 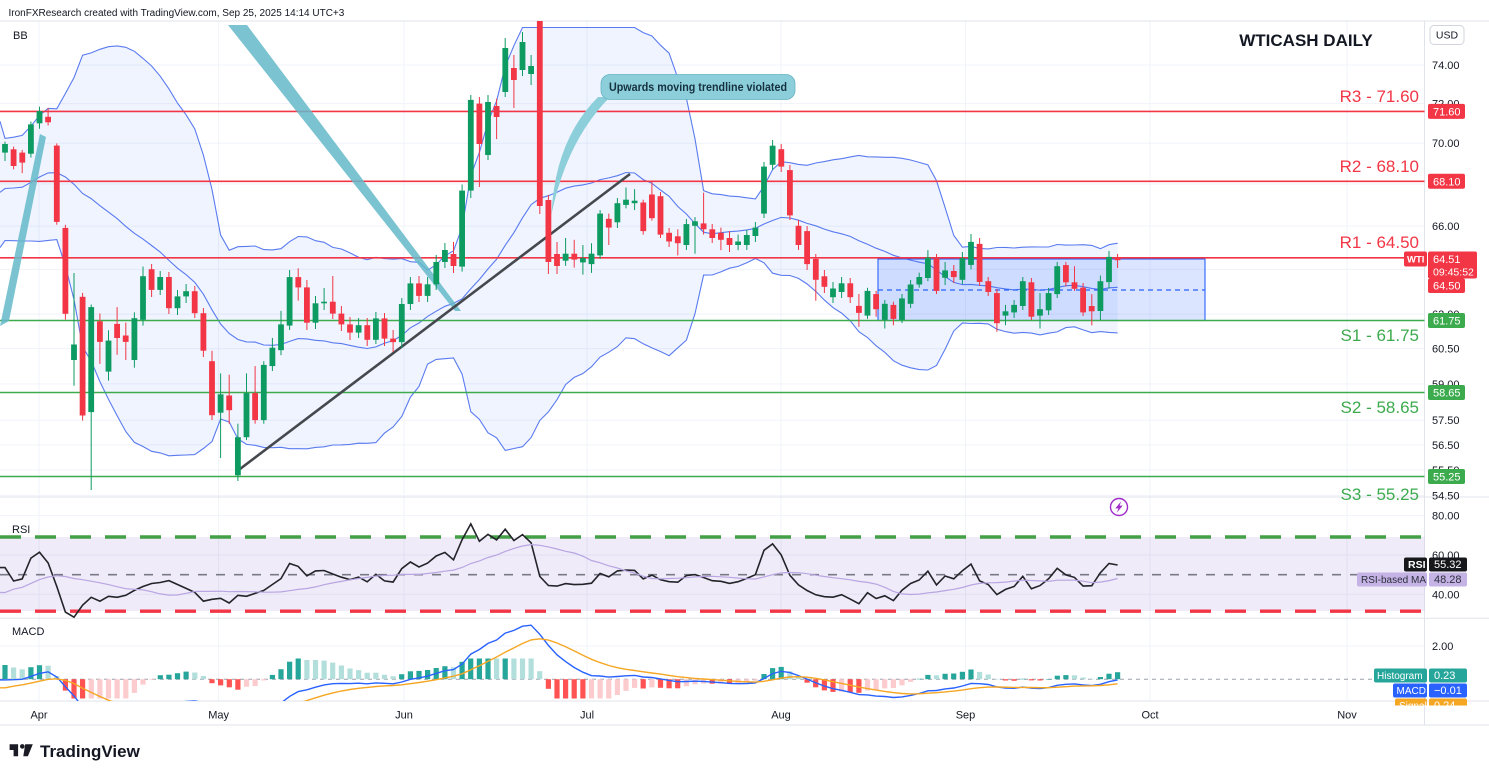 What do you see at coordinates (1446, 446) in the screenshot?
I see `svg-text: 56.50` at bounding box center [1446, 446].